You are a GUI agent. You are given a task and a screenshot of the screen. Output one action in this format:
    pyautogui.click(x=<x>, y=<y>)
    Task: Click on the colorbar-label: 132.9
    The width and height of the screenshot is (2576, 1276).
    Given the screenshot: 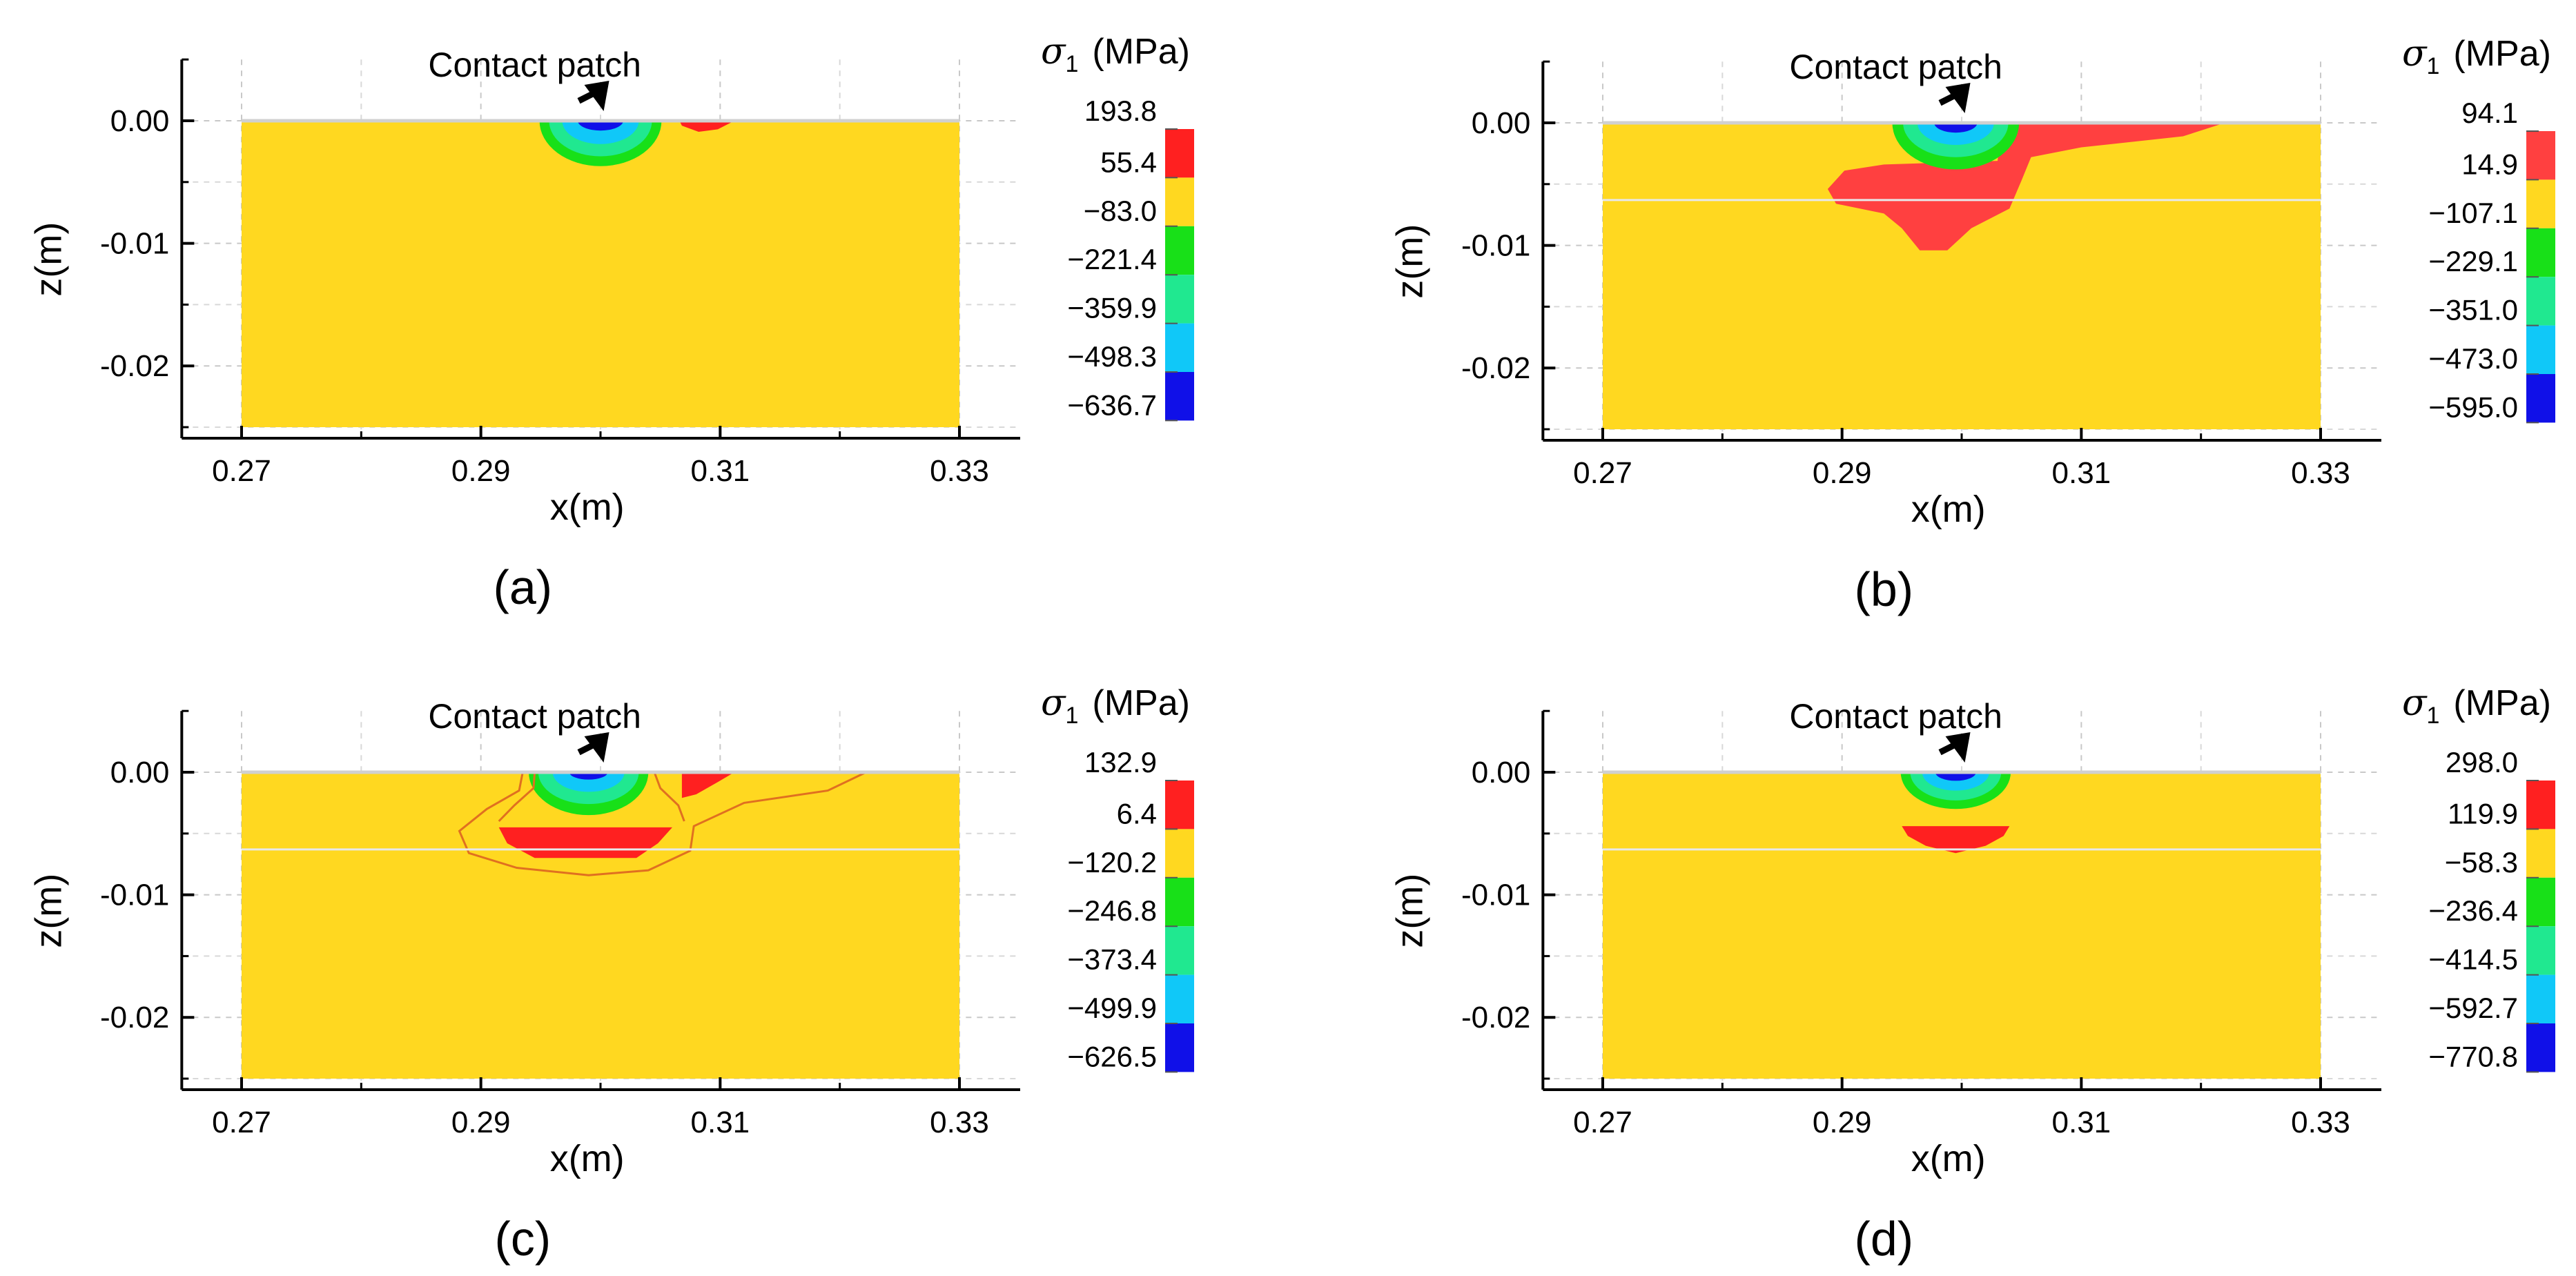 What is the action you would take?
    pyautogui.click(x=1120, y=762)
    